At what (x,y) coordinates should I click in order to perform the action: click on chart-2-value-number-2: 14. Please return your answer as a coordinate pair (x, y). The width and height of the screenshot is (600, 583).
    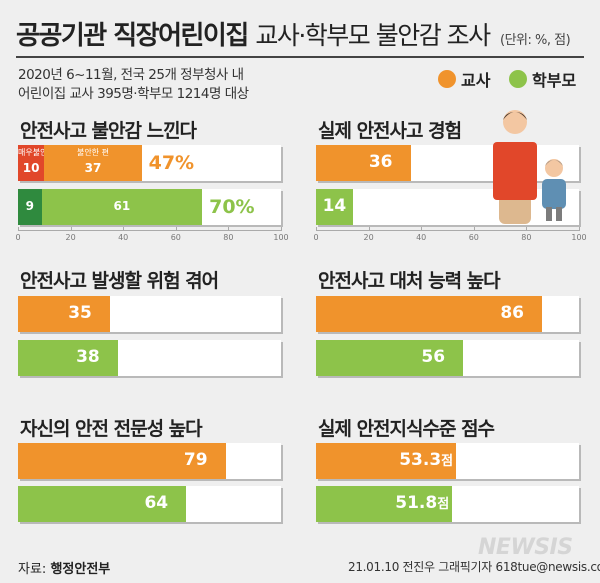
    Looking at the image, I should click on (334, 206).